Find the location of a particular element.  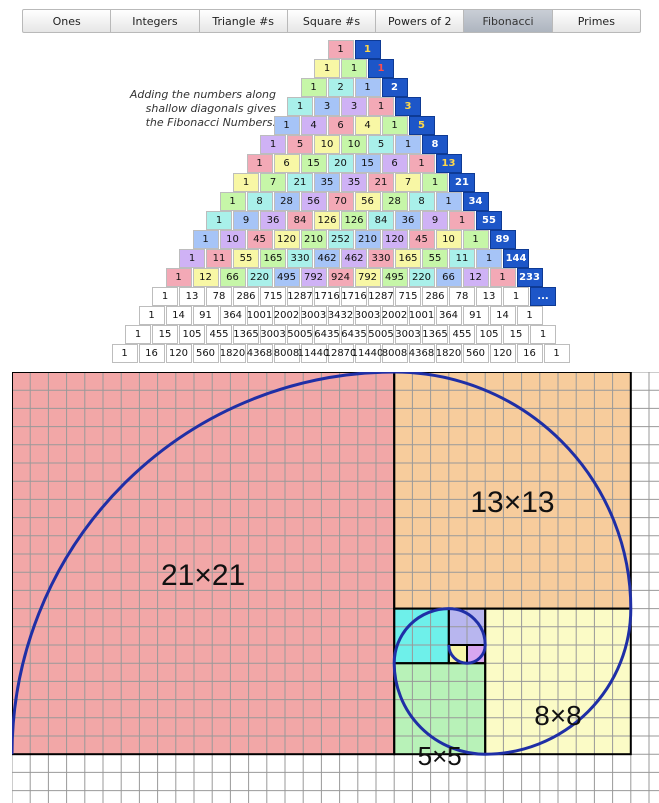

spiral-label: 21×21 is located at coordinates (203, 575).